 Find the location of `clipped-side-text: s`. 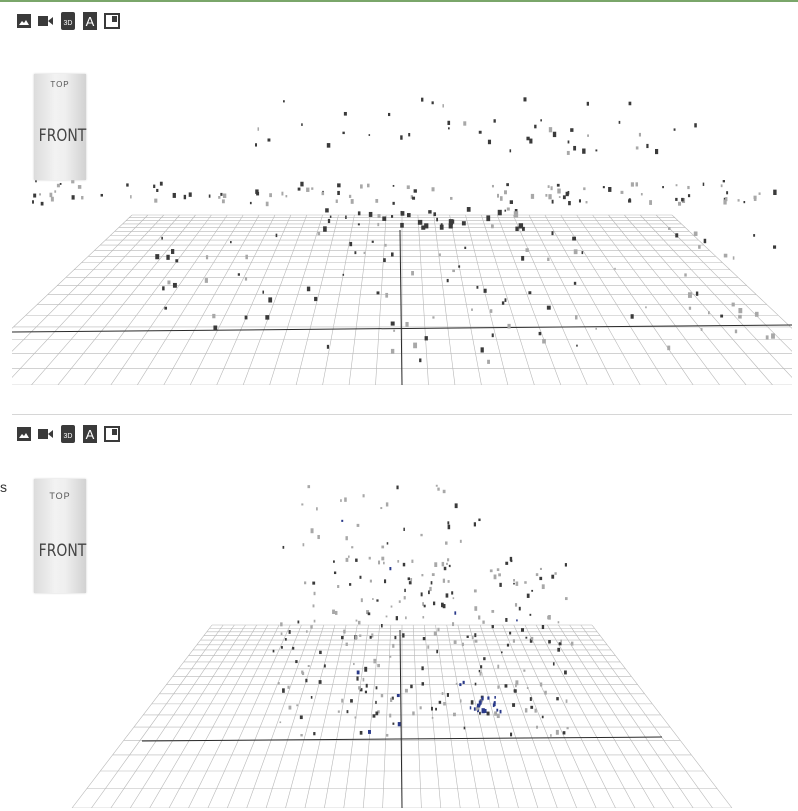

clipped-side-text: s is located at coordinates (3, 487).